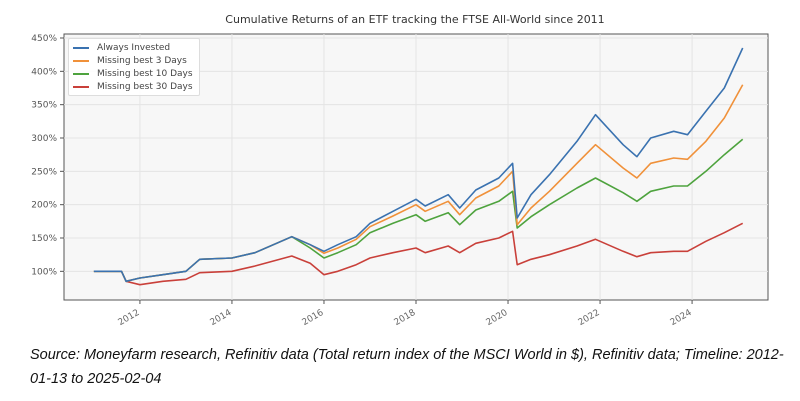 Image resolution: width=800 pixels, height=401 pixels. I want to click on legend-label: Missing best 3 Days, so click(142, 60).